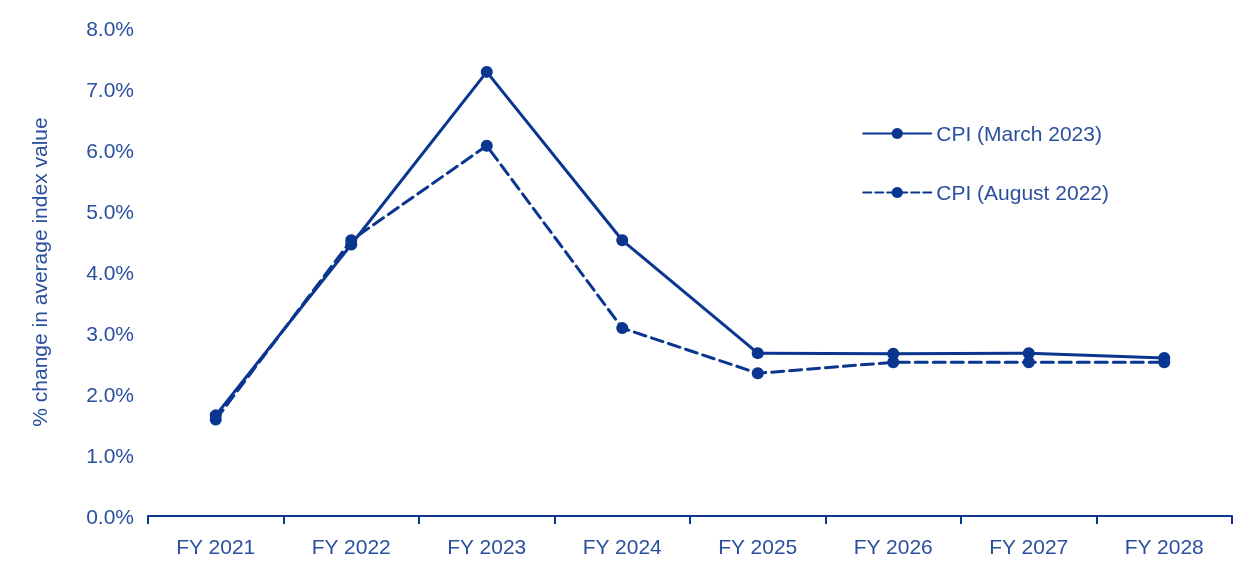 The height and width of the screenshot is (562, 1242). Describe the element at coordinates (487, 546) in the screenshot. I see `x-tick-label: FY 2023` at that location.